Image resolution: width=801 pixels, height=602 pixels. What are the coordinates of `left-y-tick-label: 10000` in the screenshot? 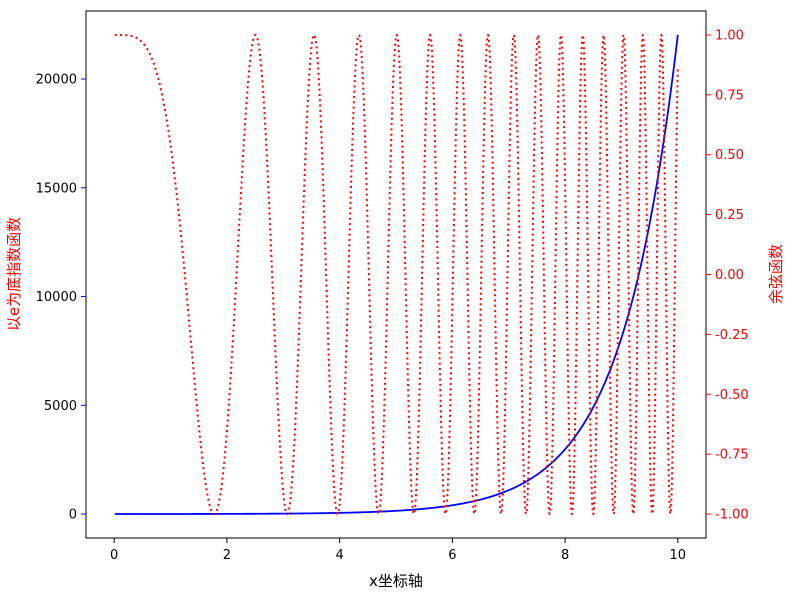 It's located at (56, 297).